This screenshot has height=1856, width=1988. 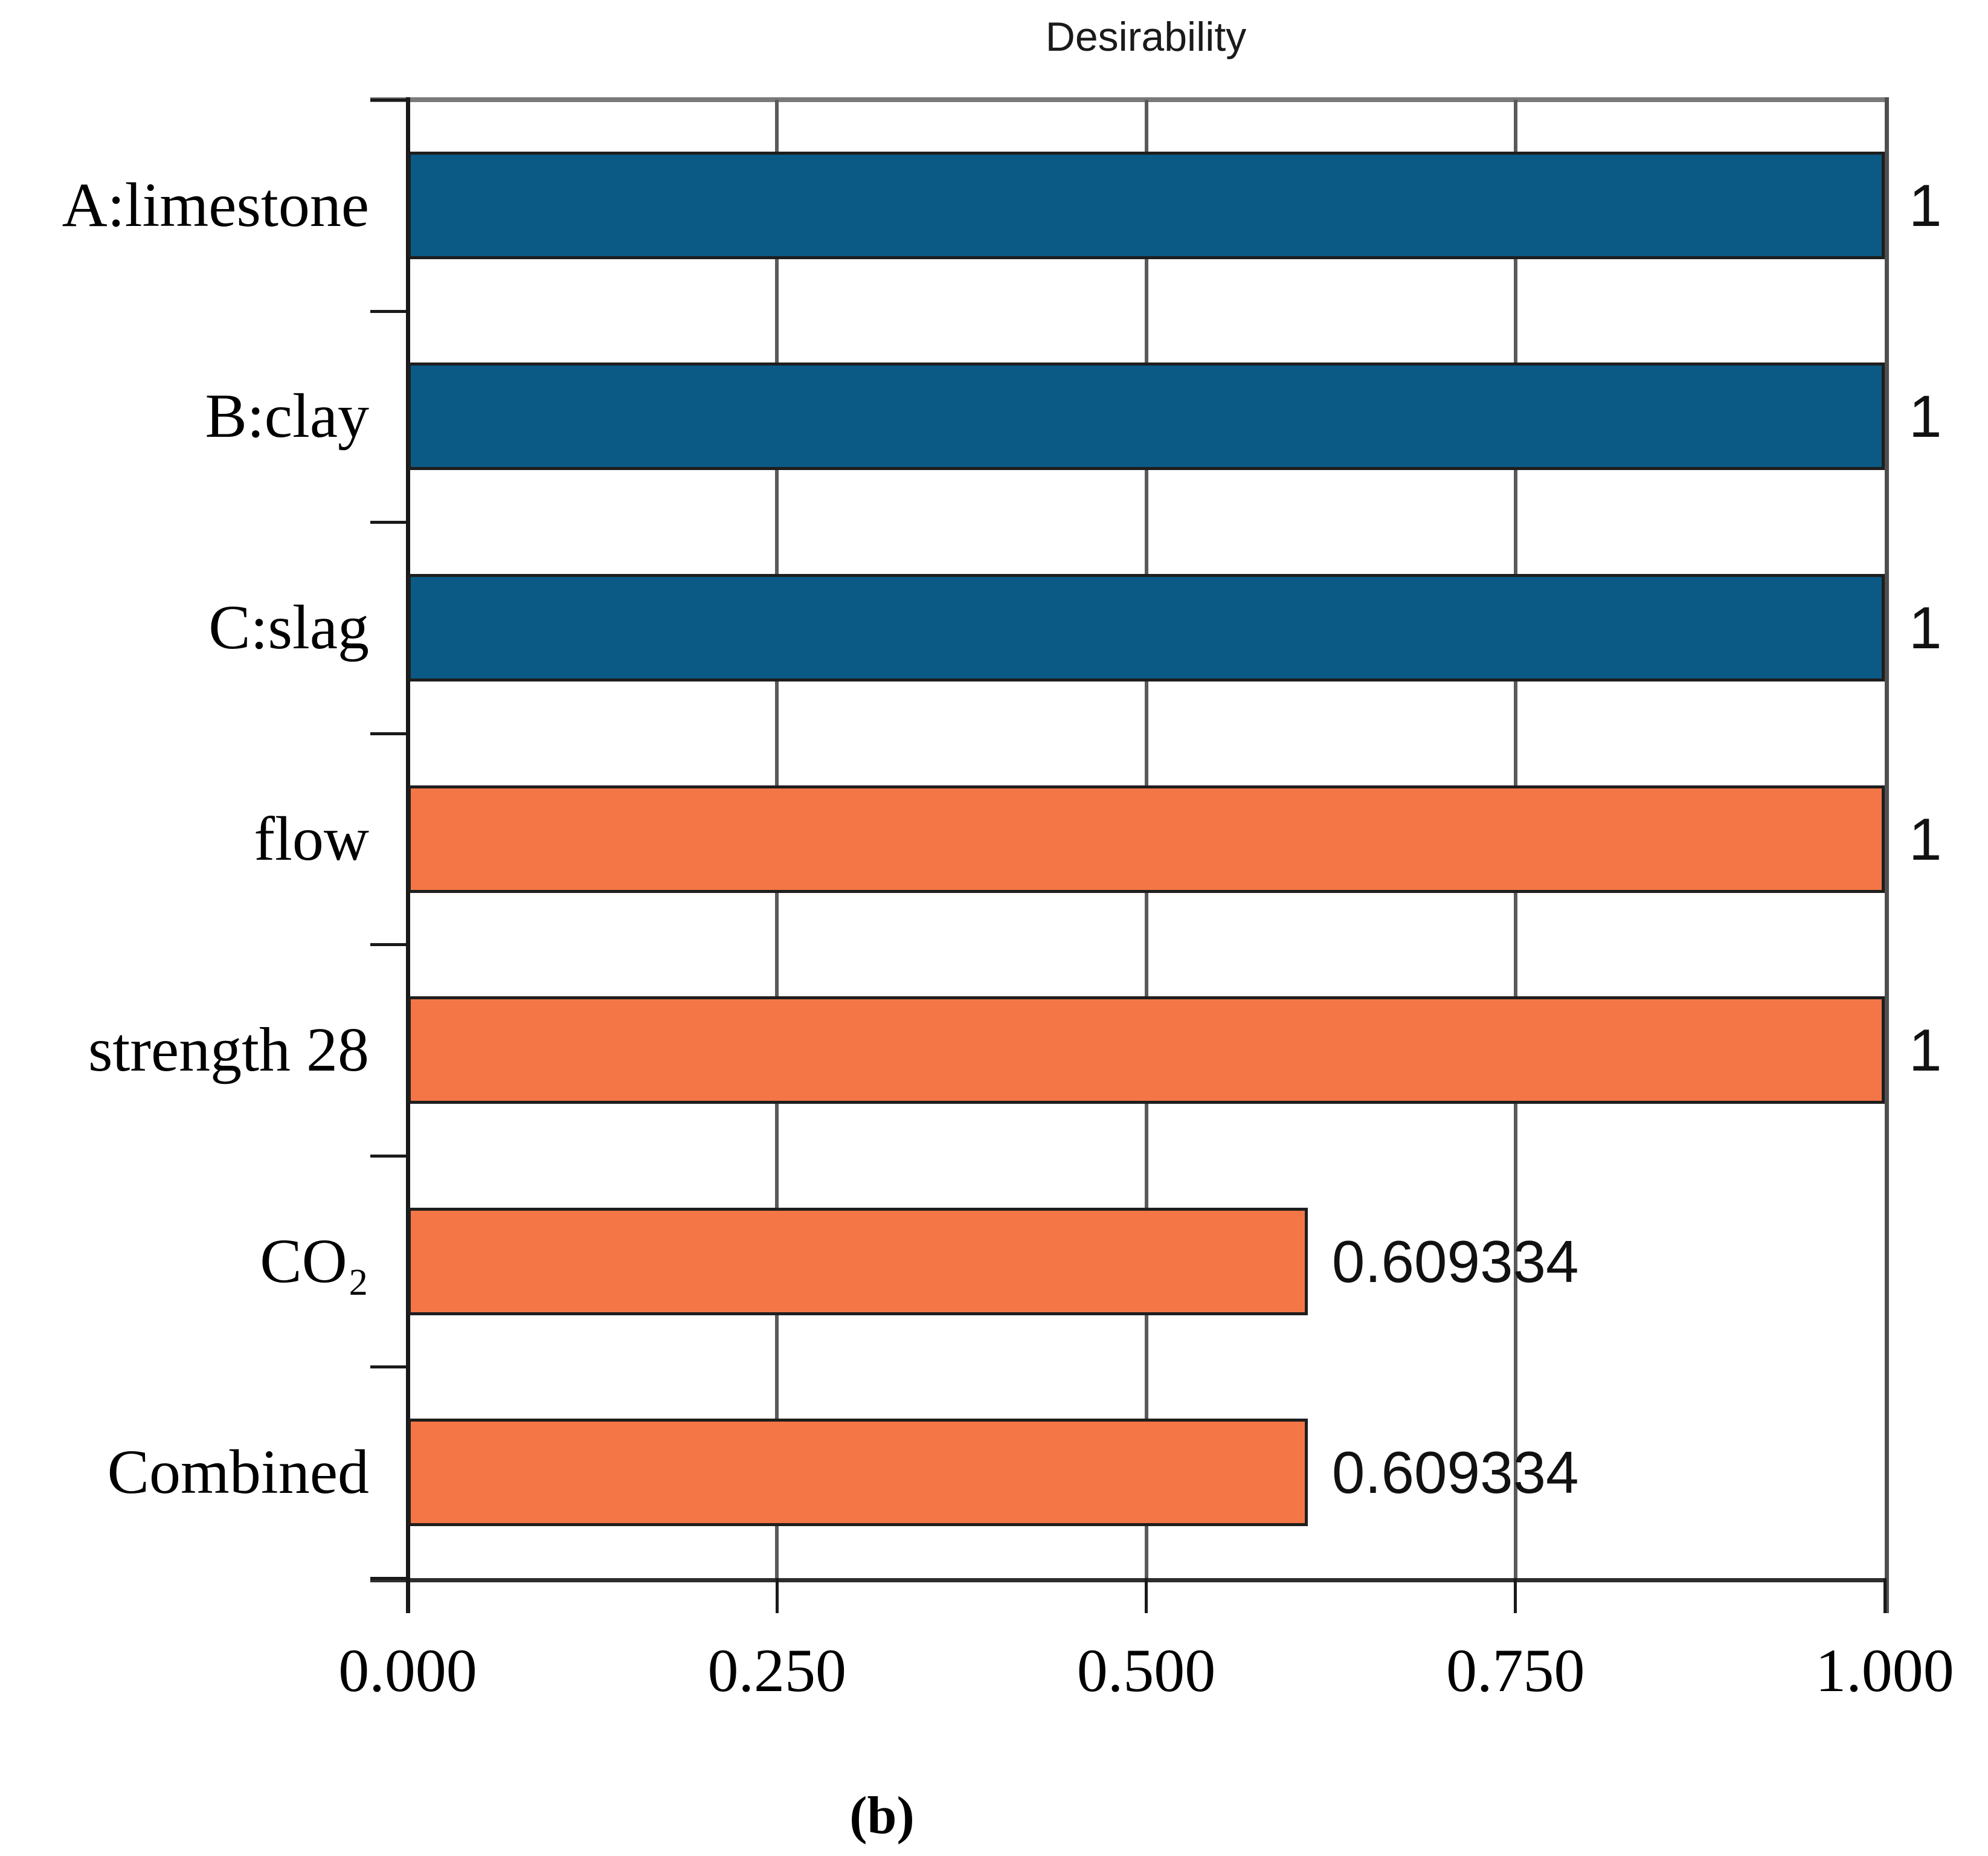 What do you see at coordinates (238, 1472) in the screenshot?
I see `category-label-combined: Combined` at bounding box center [238, 1472].